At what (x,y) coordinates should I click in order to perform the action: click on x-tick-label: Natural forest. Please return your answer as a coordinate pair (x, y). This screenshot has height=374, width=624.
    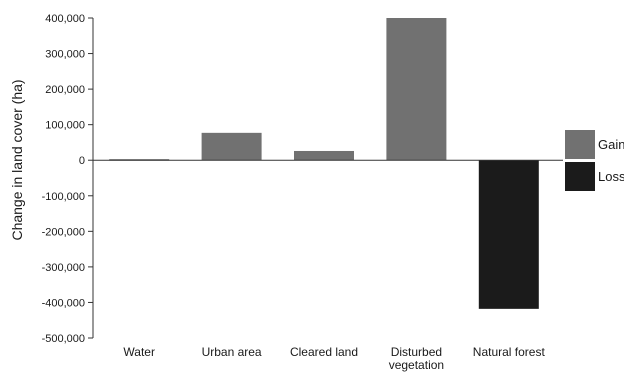
    Looking at the image, I should click on (509, 352).